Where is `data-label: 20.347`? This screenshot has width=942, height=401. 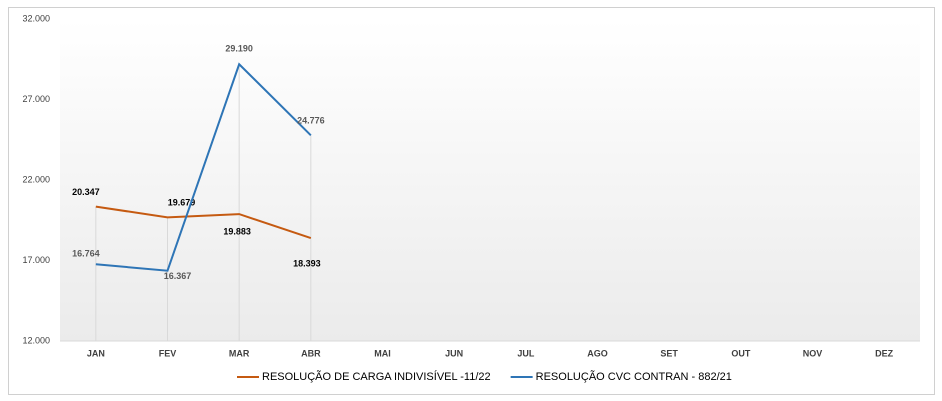
data-label: 20.347 is located at coordinates (86, 192).